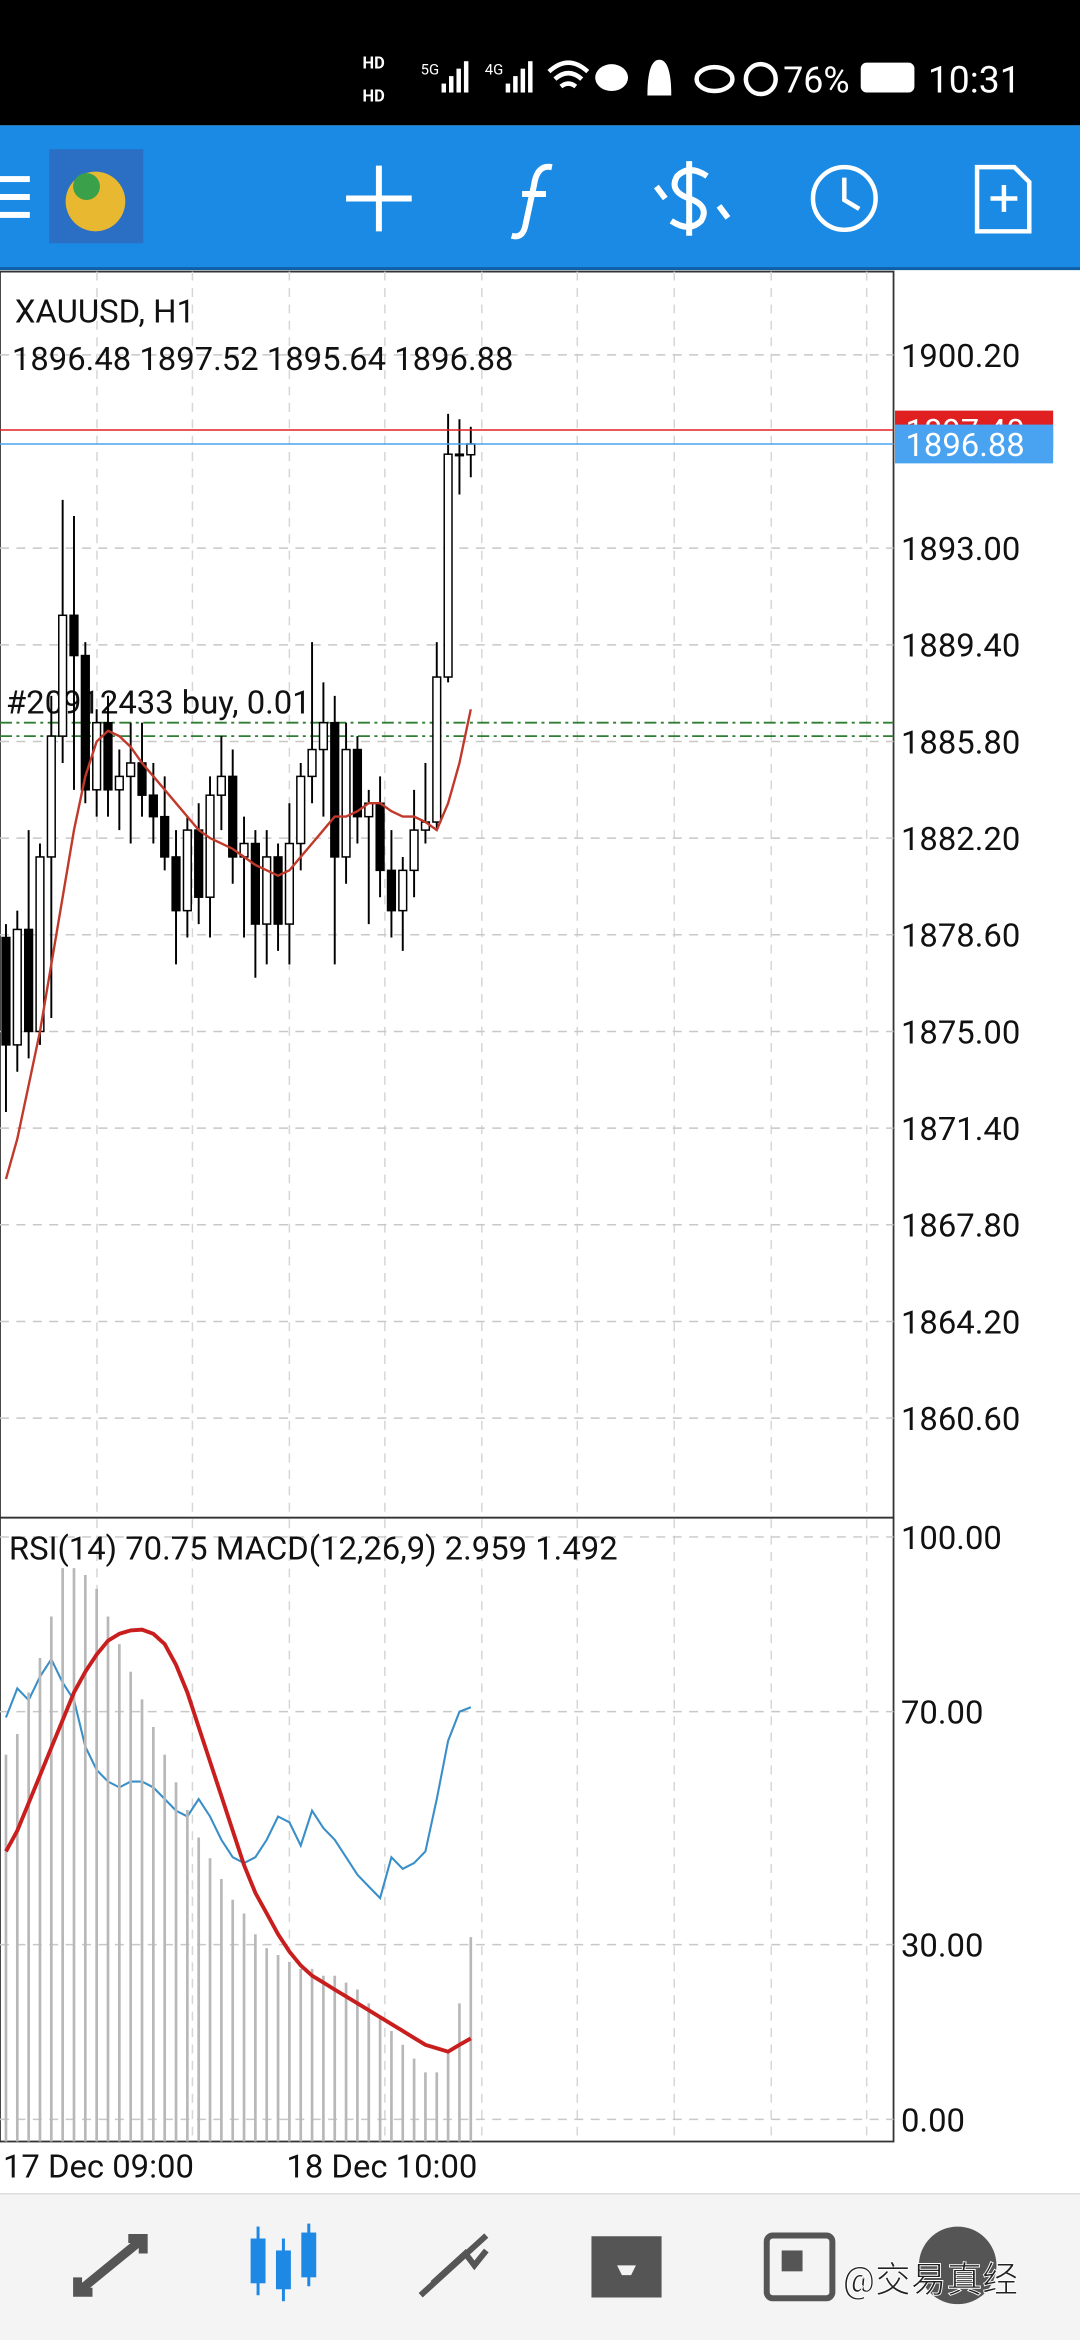  What do you see at coordinates (63, 1549) in the screenshot?
I see `rsi-name: RSI(14)` at bounding box center [63, 1549].